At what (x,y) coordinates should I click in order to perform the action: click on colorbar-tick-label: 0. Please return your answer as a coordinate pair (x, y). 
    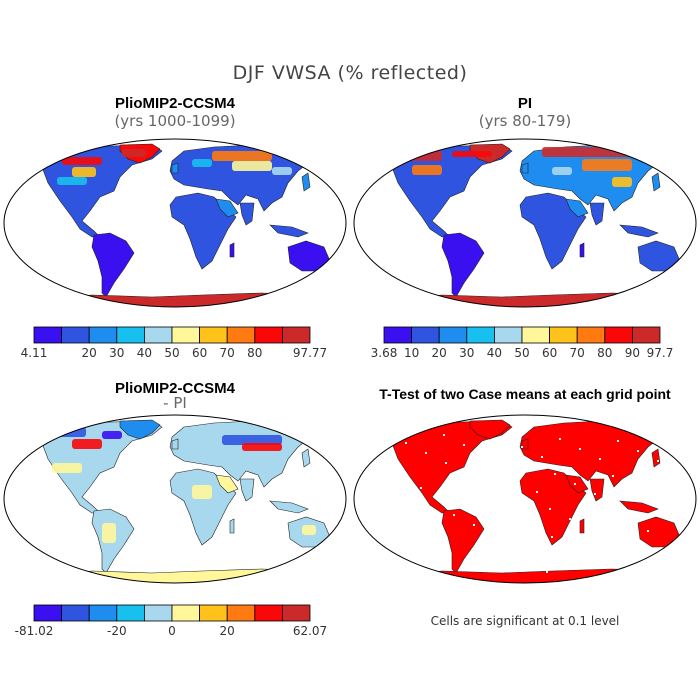
    Looking at the image, I should click on (172, 631).